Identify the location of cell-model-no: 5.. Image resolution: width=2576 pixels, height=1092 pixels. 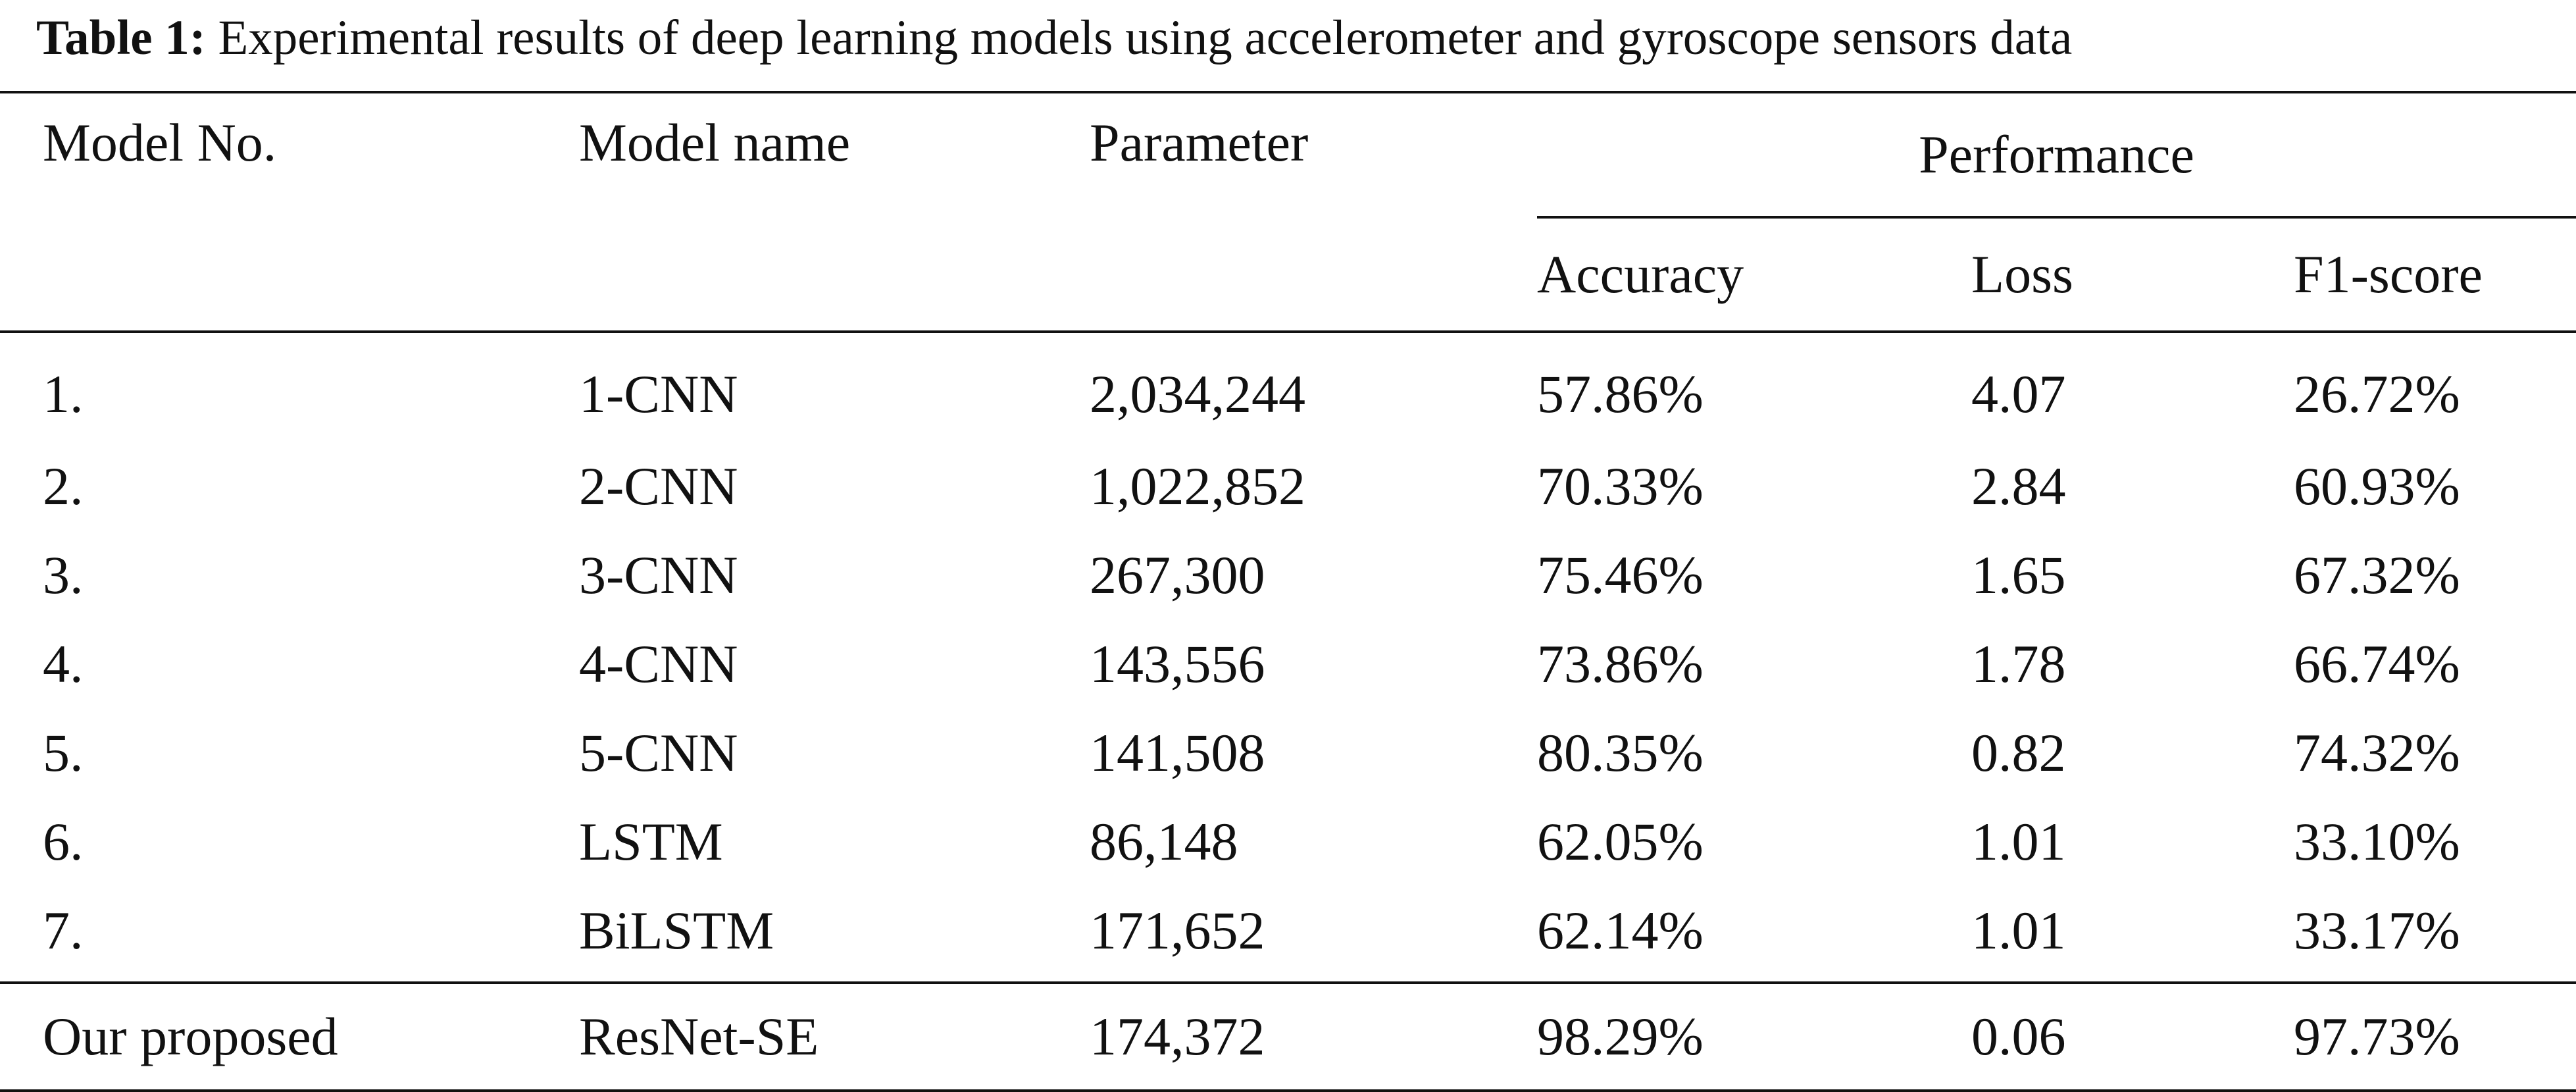
(63, 752).